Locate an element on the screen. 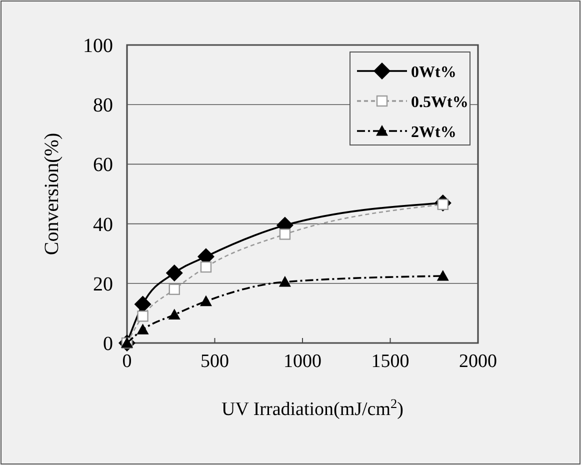  legend-label: 0.5Wt% is located at coordinates (439, 102).